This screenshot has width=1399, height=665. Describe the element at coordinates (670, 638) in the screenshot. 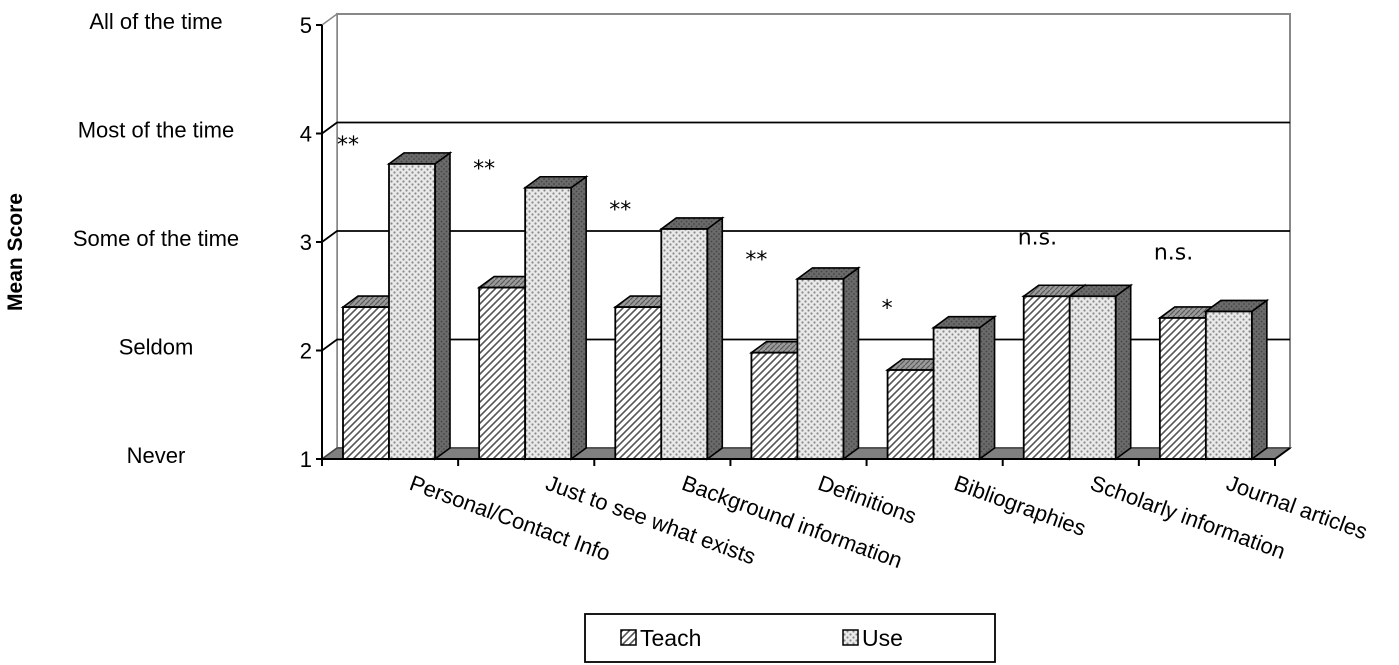

I see `legend-label-teach: Teach` at that location.